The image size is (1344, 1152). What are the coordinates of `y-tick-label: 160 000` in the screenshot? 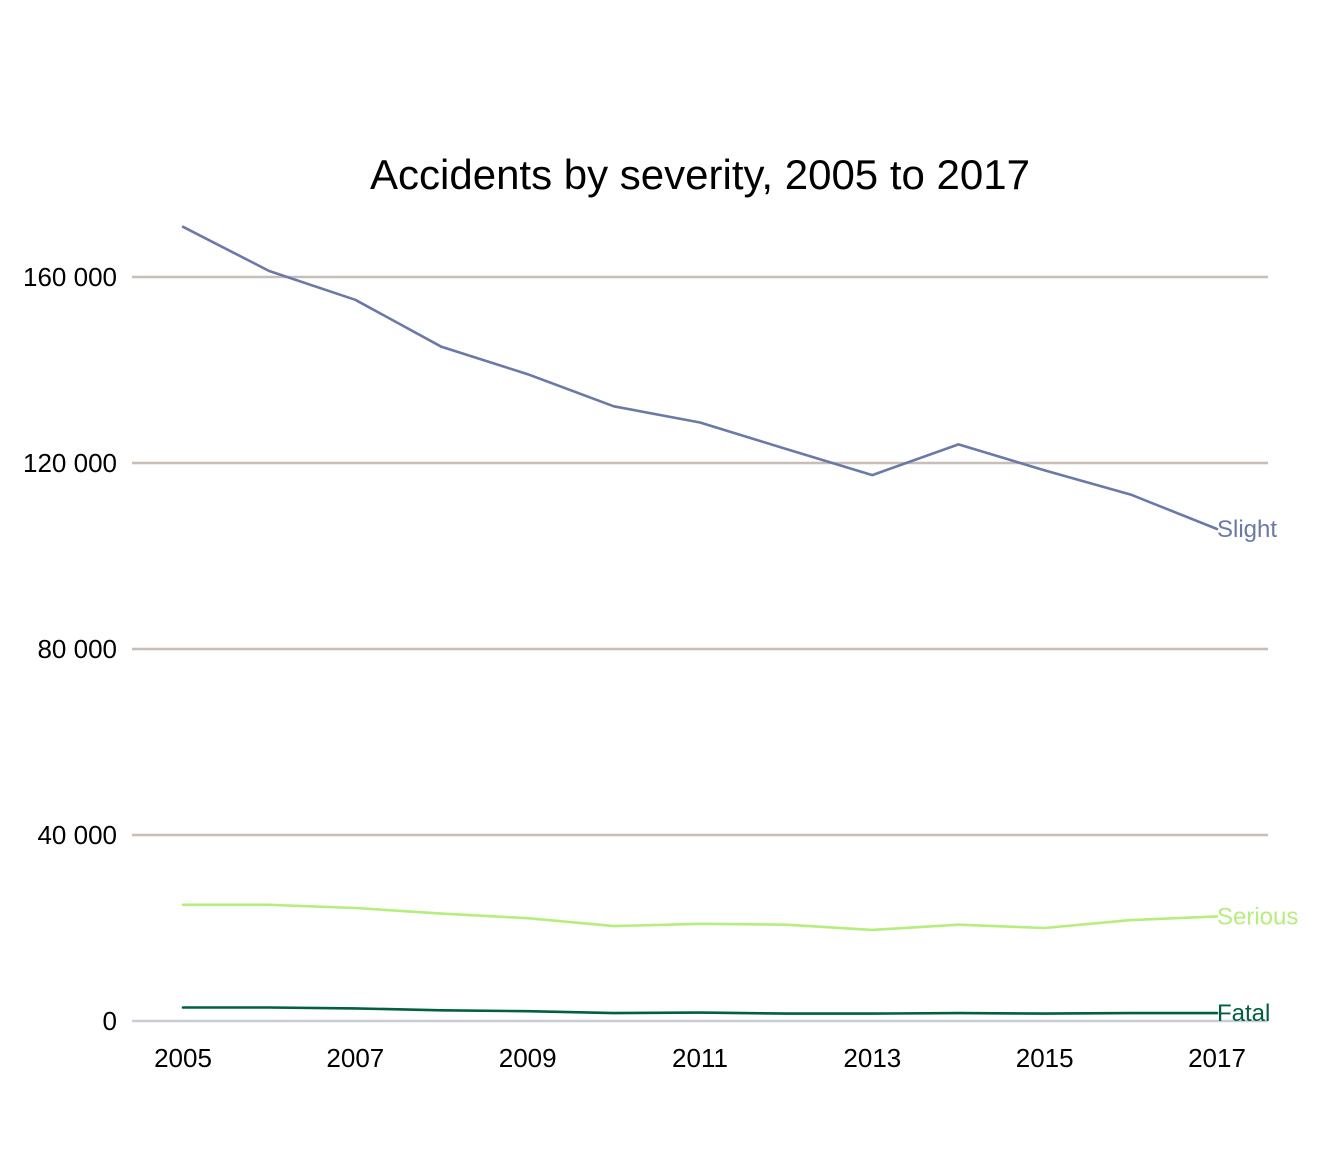 It's located at (70, 277).